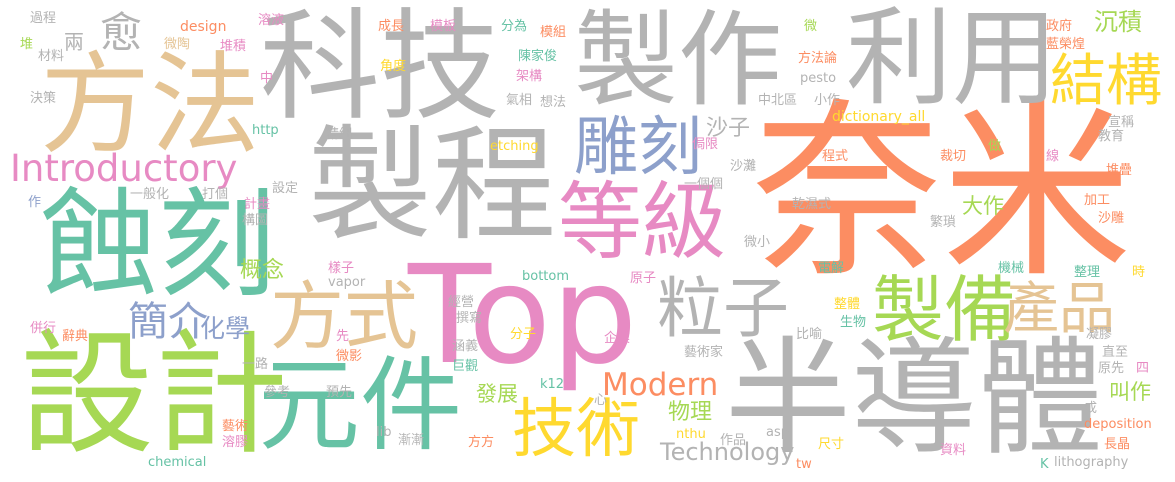 The image size is (1175, 482). Describe the element at coordinates (168, 322) in the screenshot. I see `word-jianjie: 簡介` at that location.